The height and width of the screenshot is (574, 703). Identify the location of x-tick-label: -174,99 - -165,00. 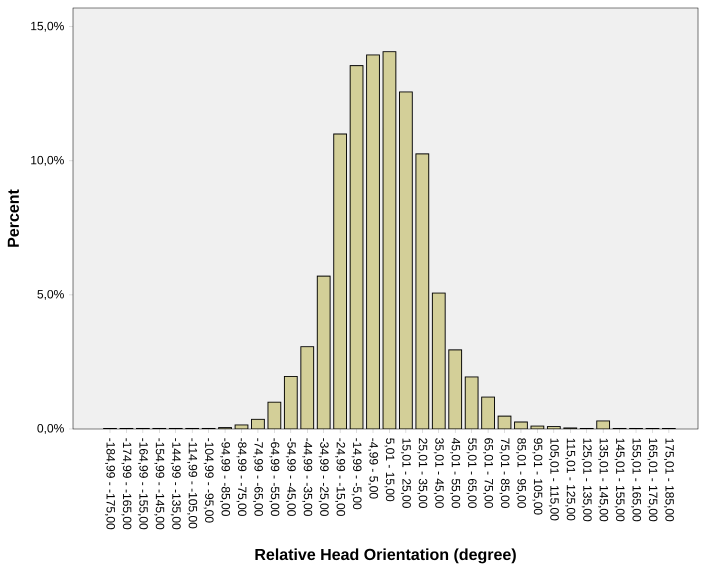
(126, 484).